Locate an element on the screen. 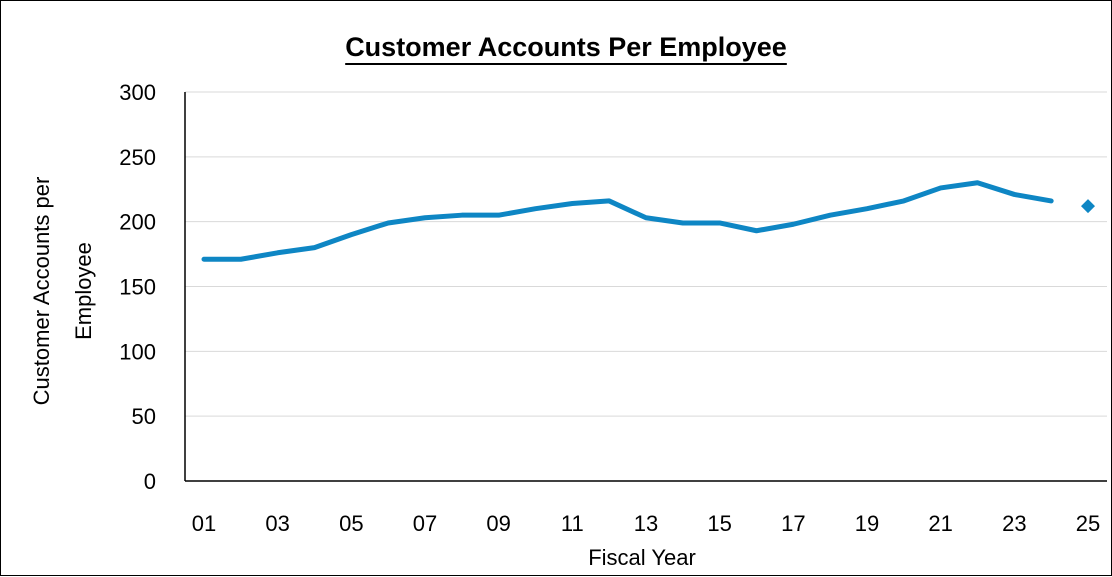 The image size is (1112, 577). y-axis-title-line-2: Employee is located at coordinates (83, 291).